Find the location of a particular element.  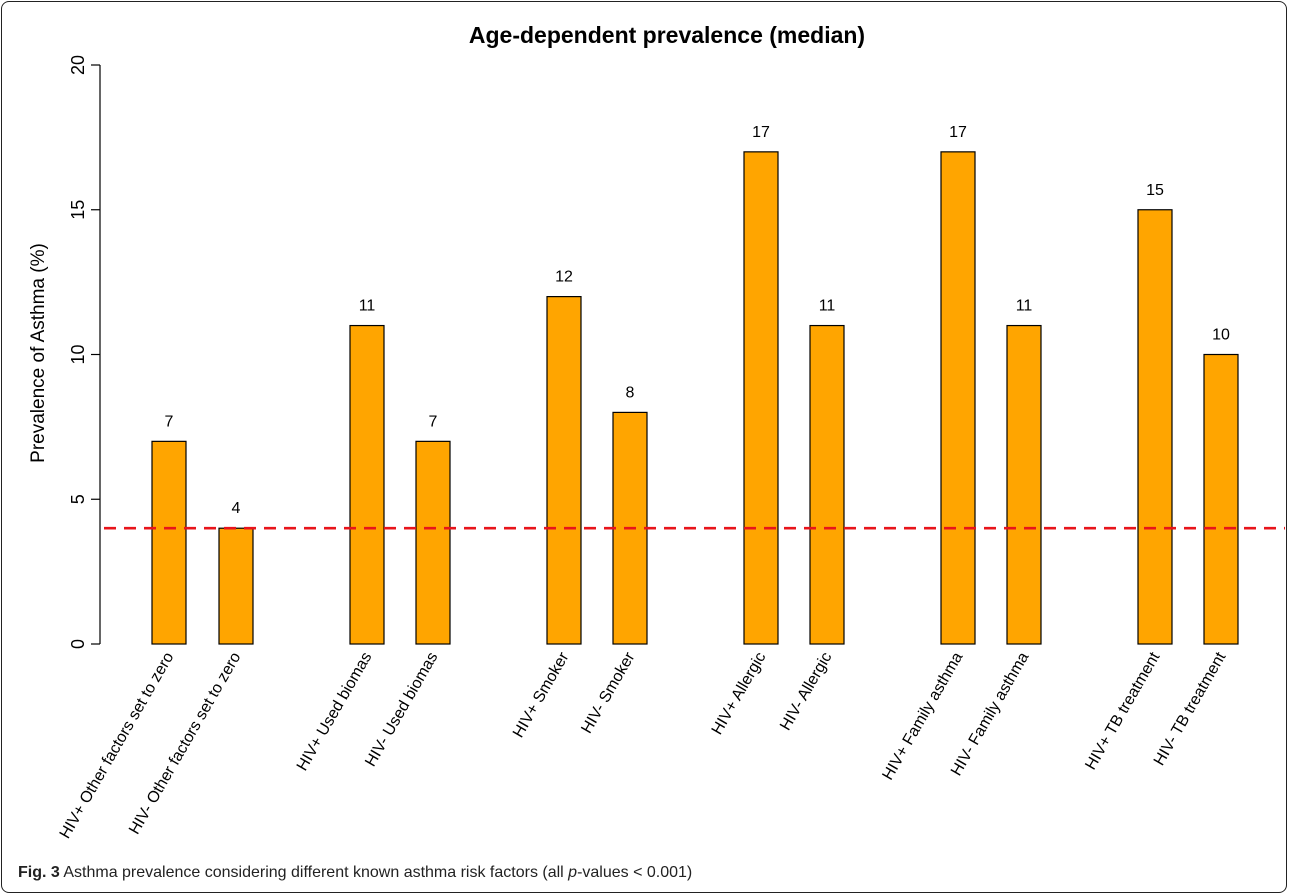

y-axis: 0 5 10 15 20 is located at coordinates (84, 352).